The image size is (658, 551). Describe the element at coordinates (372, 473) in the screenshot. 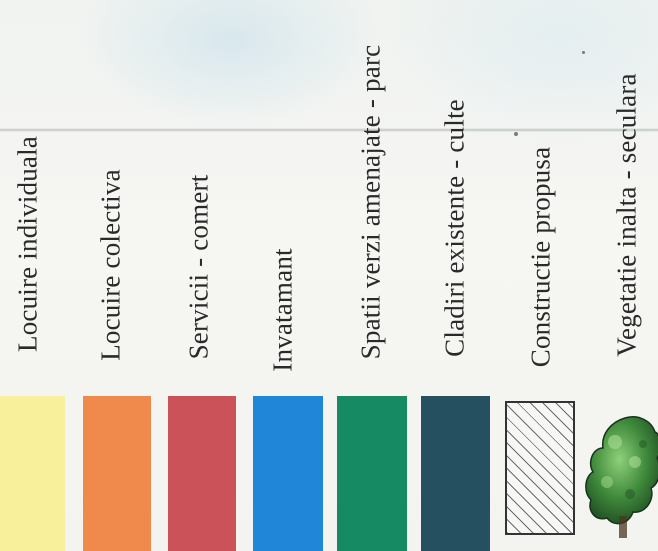

I see `swatch-spatii-verzi` at that location.